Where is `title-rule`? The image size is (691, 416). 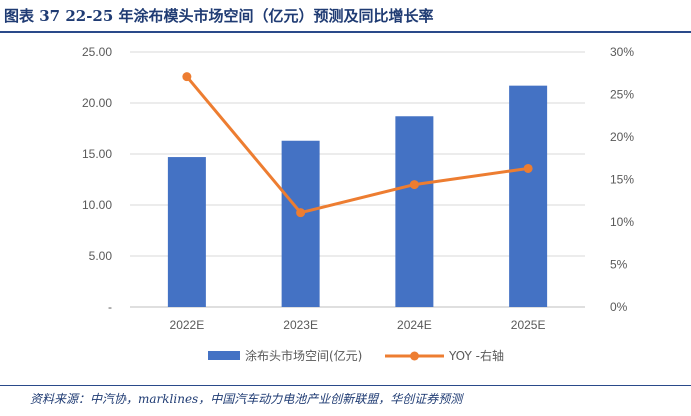 title-rule is located at coordinates (345, 32).